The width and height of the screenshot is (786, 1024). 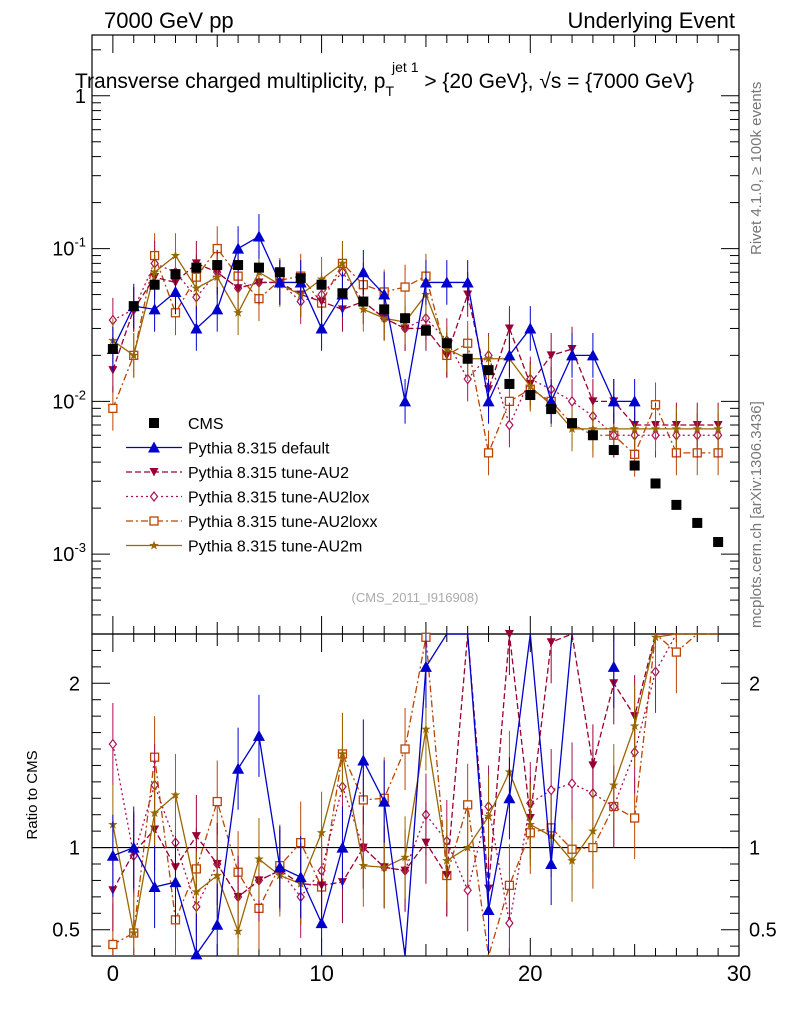 I want to click on main-y-tick-label: 10-2, so click(x=69, y=400).